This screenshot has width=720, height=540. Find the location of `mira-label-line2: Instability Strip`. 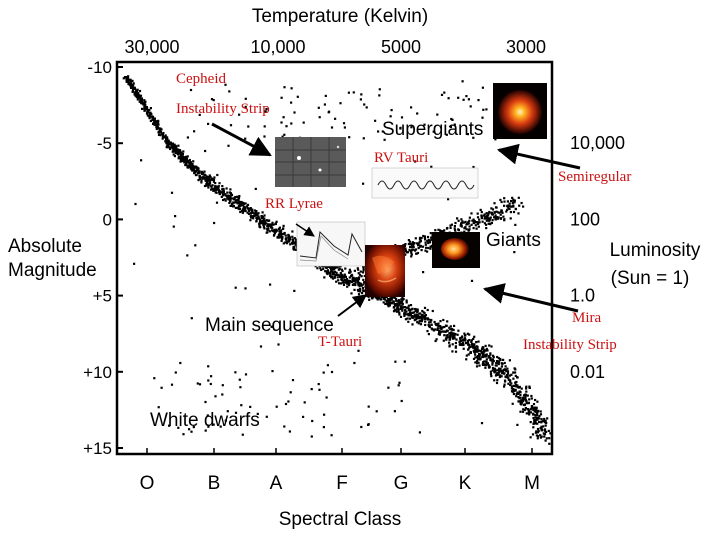

mira-label-line2: Instability Strip is located at coordinates (570, 345).